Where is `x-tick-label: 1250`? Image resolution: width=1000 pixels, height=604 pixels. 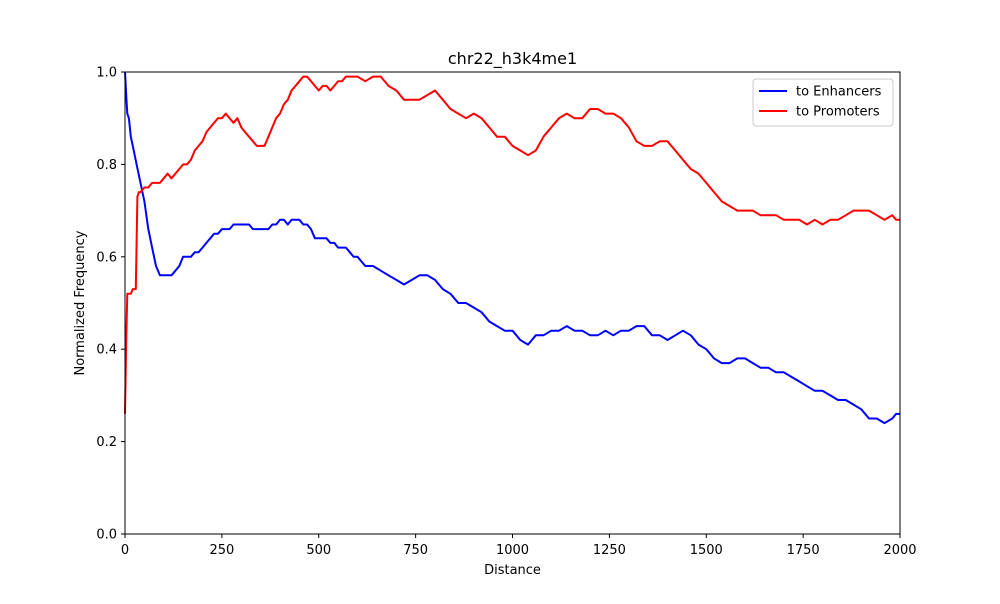 x-tick-label: 1250 is located at coordinates (609, 550).